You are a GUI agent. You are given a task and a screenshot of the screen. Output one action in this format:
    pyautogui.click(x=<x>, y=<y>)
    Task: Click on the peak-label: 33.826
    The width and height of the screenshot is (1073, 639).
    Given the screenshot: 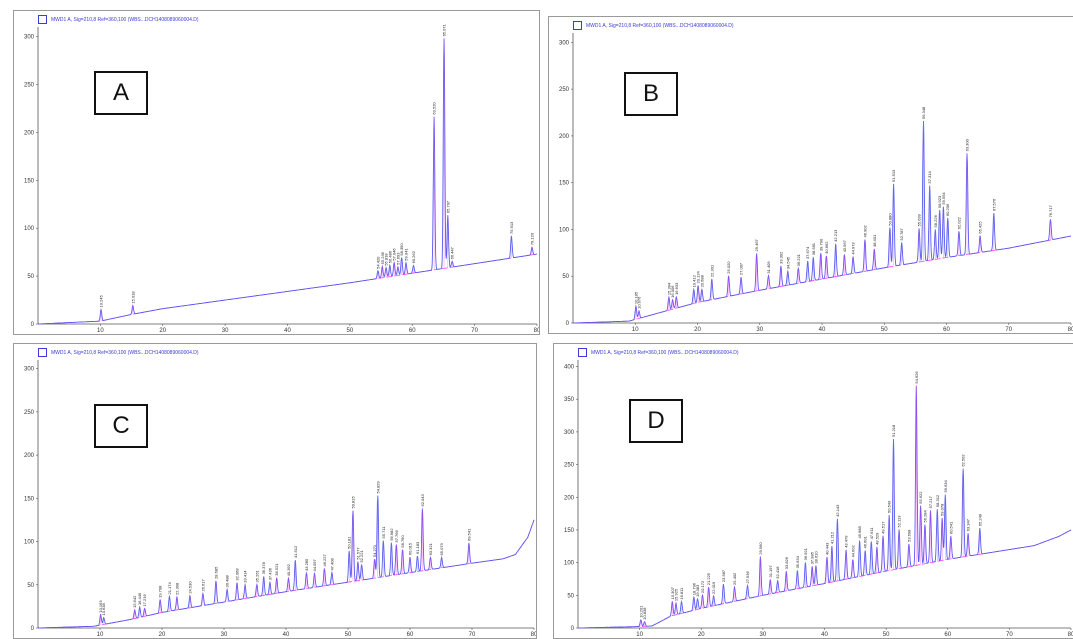 What is the action you would take?
    pyautogui.click(x=786, y=562)
    